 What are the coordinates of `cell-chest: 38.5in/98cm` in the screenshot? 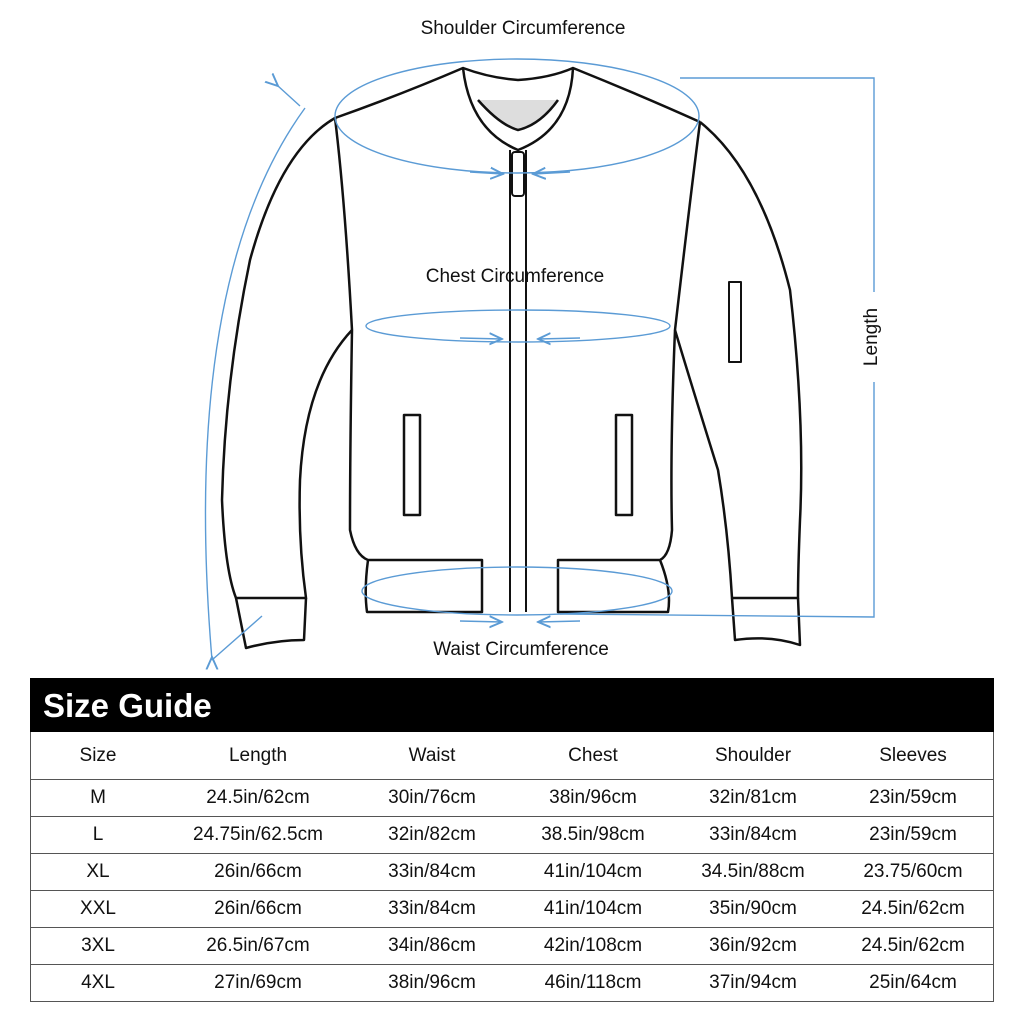 It's located at (593, 835).